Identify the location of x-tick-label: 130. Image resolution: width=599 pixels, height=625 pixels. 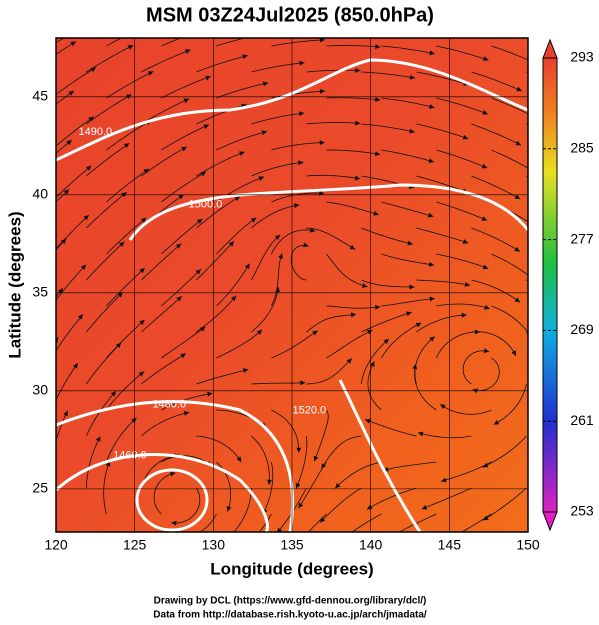
(214, 545).